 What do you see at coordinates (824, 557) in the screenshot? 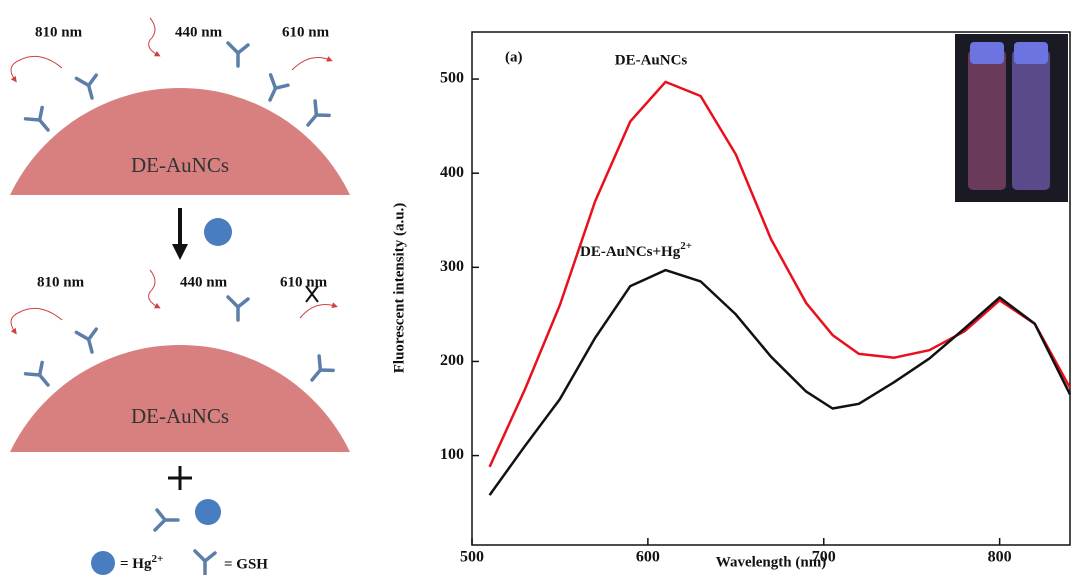
I see `x-tick-label: 700` at bounding box center [824, 557].